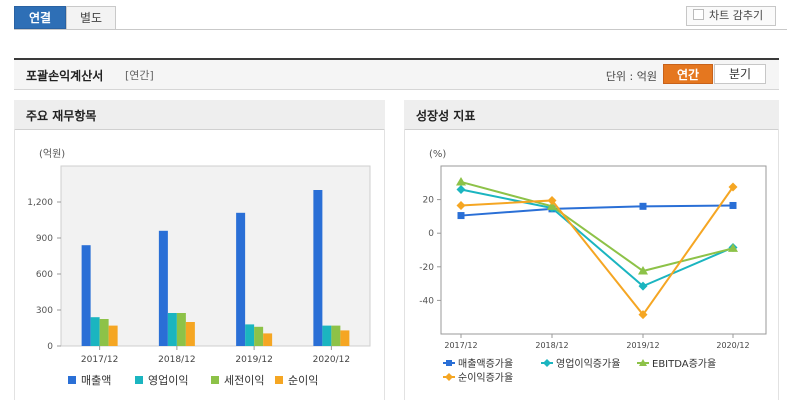  I want to click on hide-chart-toggle: 차트 감추기, so click(731, 16).